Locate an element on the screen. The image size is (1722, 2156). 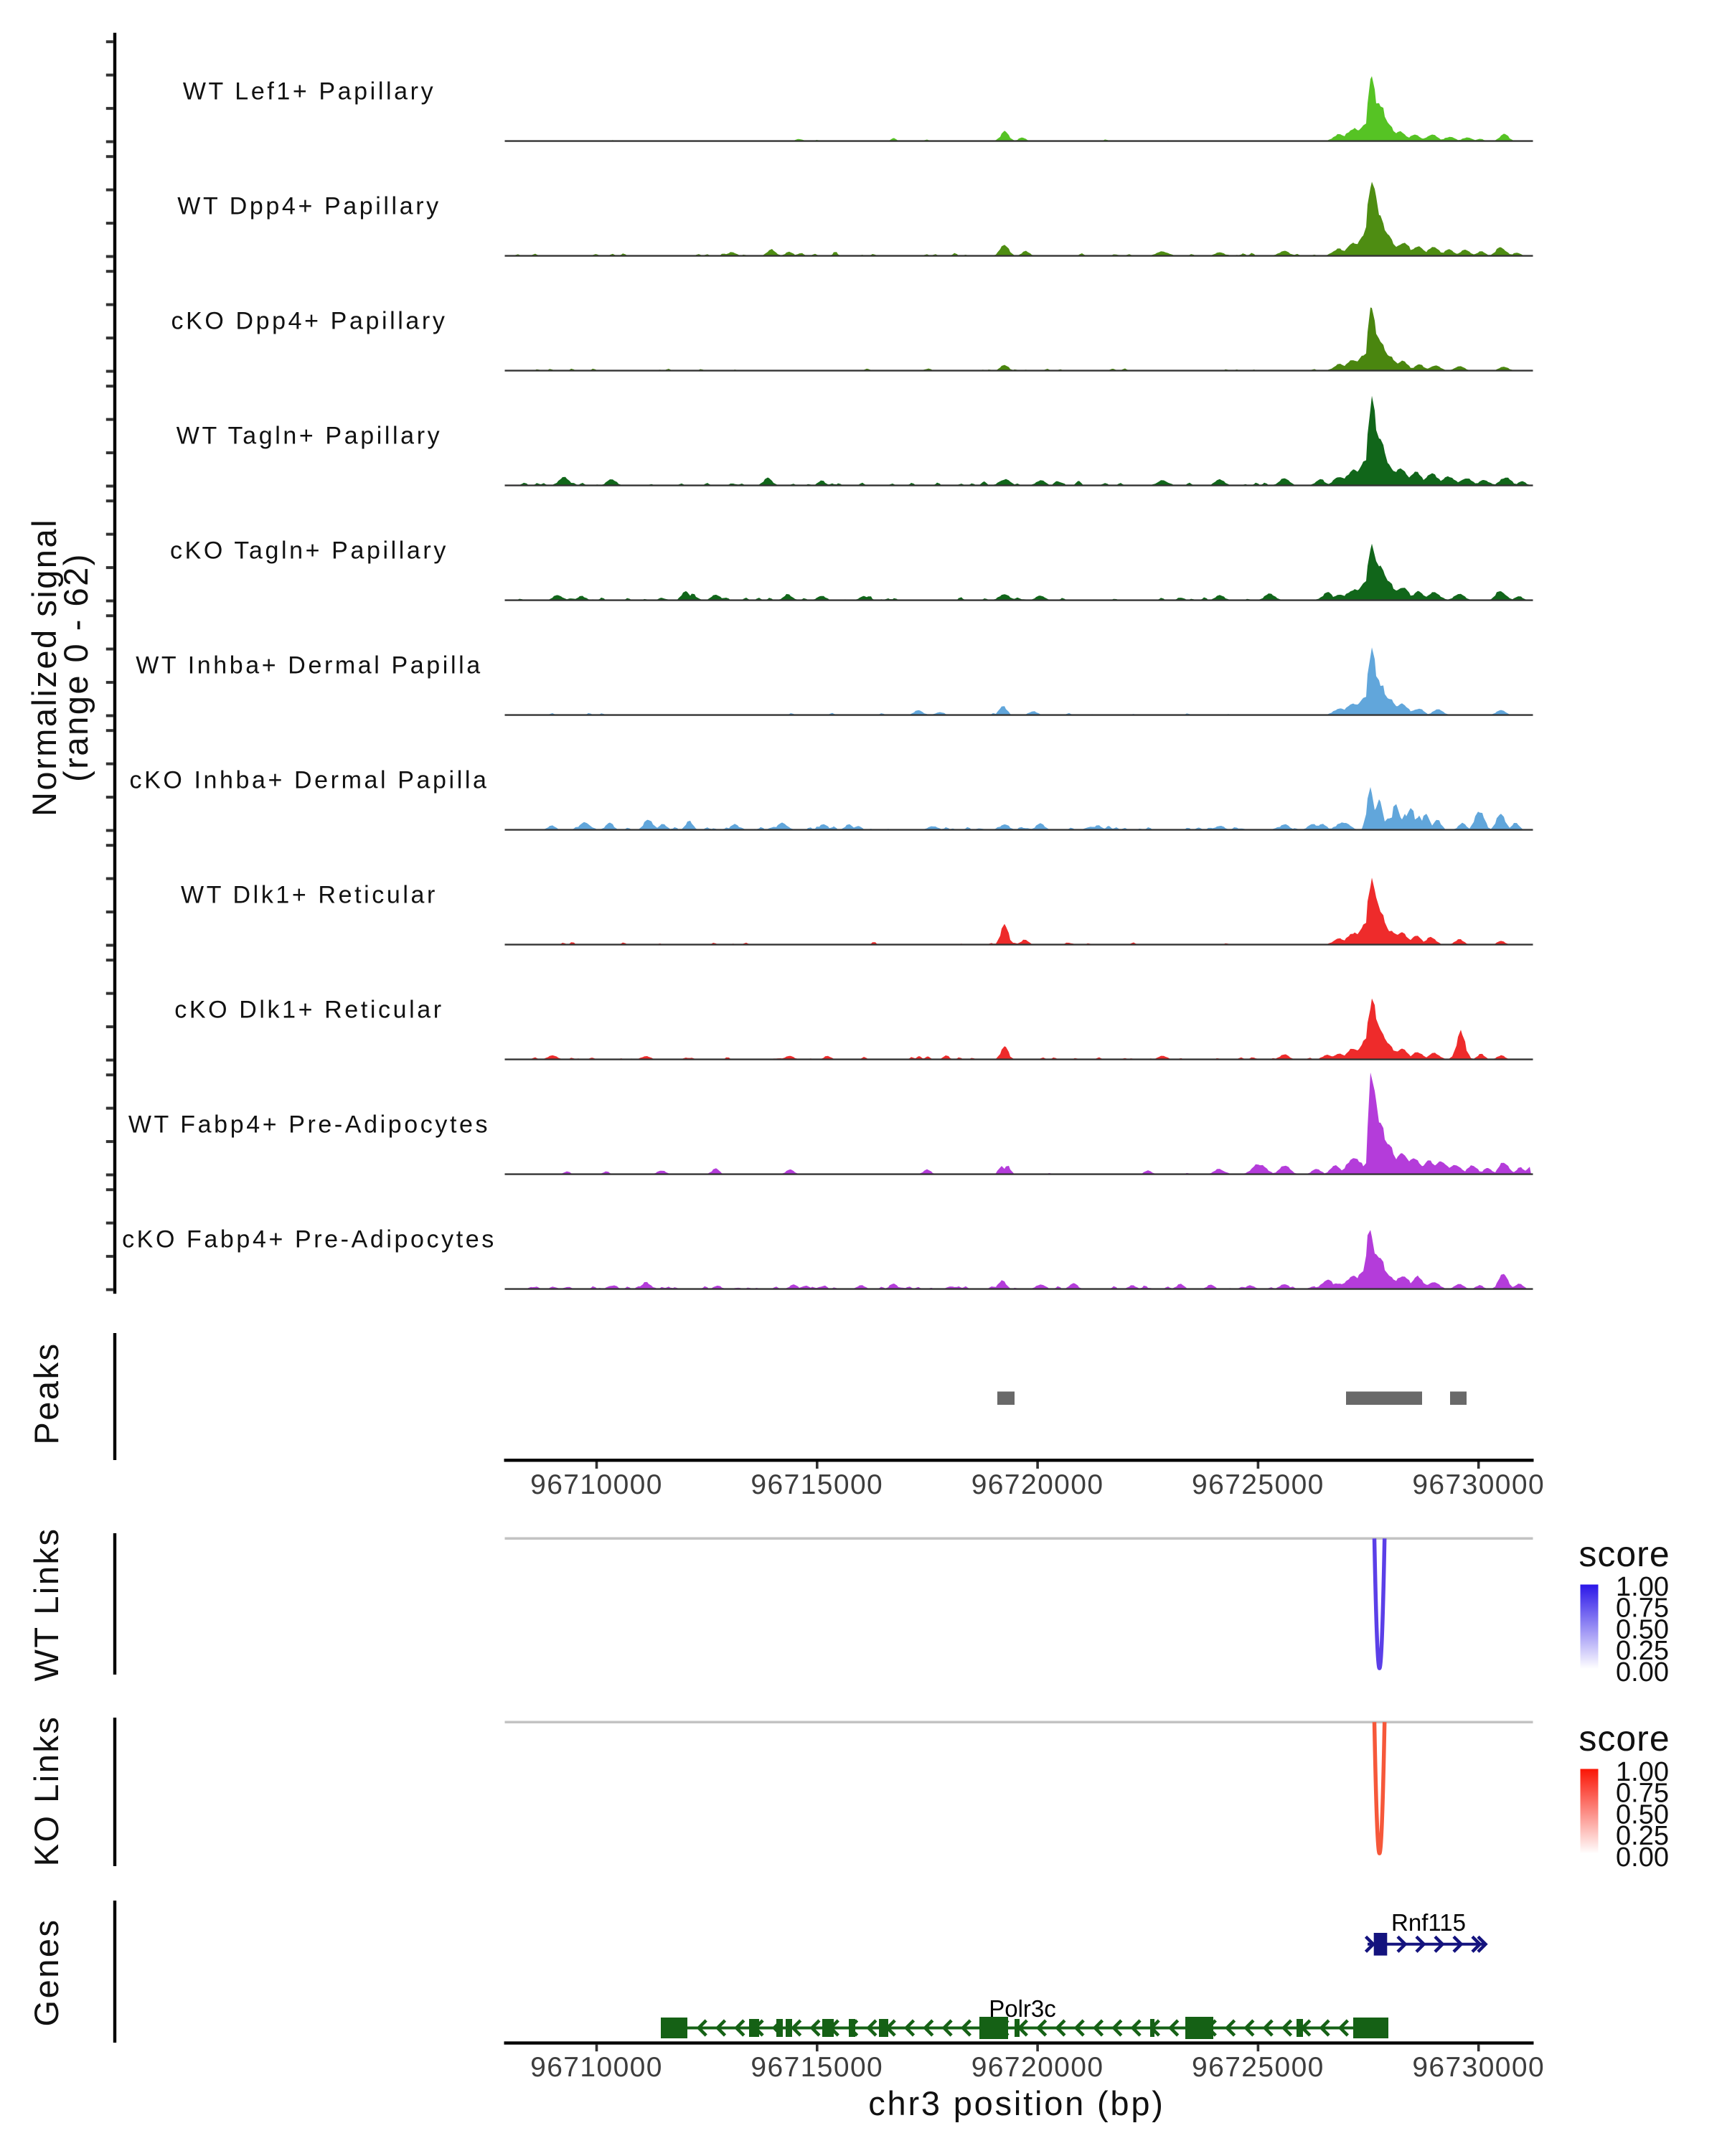
svg-text: Genes is located at coordinates (46, 1973).